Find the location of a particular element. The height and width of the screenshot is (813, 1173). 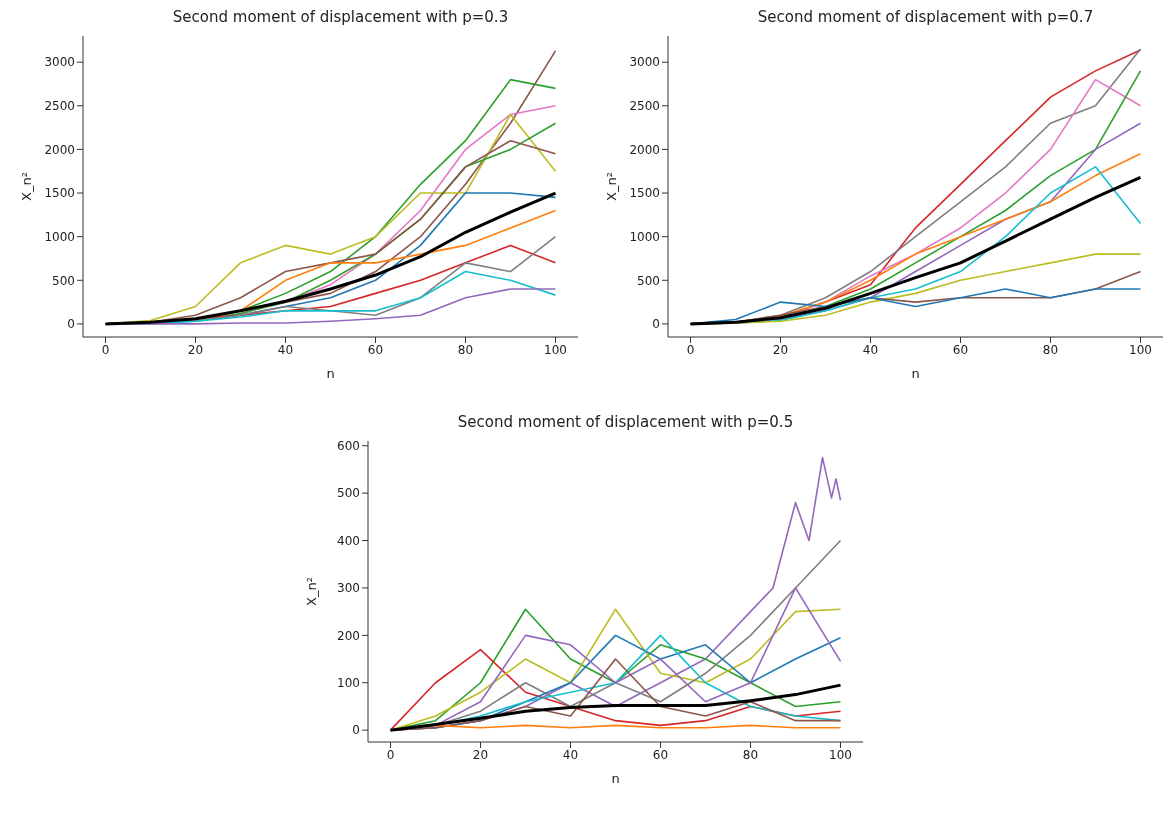

y-tick-label: 100 is located at coordinates (348, 683).